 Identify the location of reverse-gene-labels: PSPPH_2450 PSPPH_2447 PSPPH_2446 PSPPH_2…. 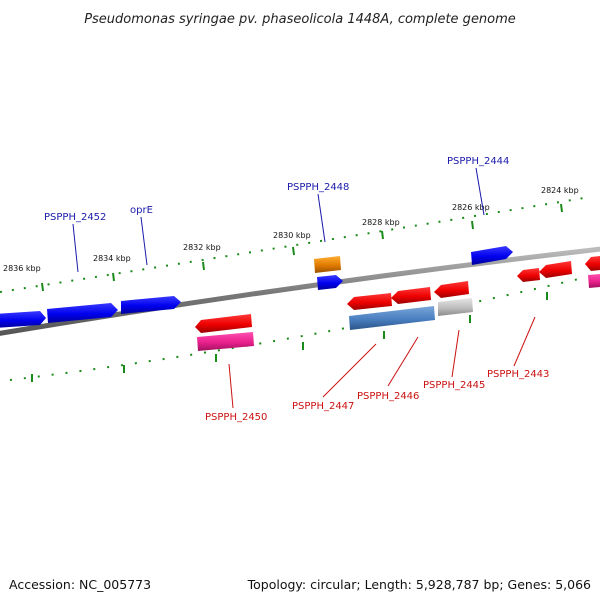
(377, 396).